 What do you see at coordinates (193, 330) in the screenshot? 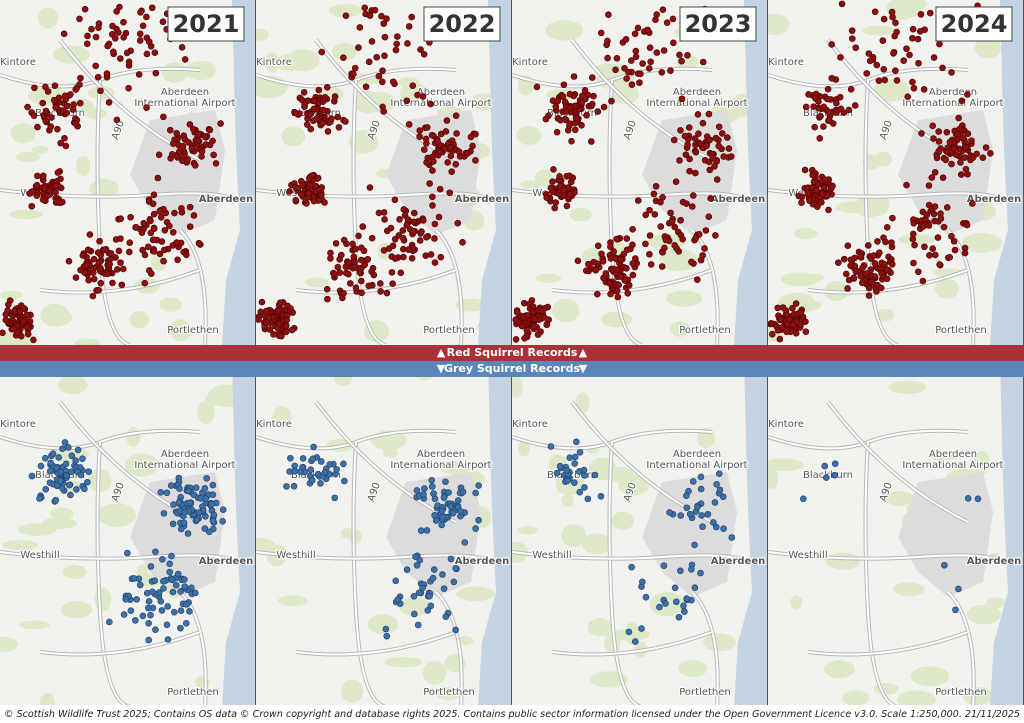
I see `place-label: Portlethen` at bounding box center [193, 330].